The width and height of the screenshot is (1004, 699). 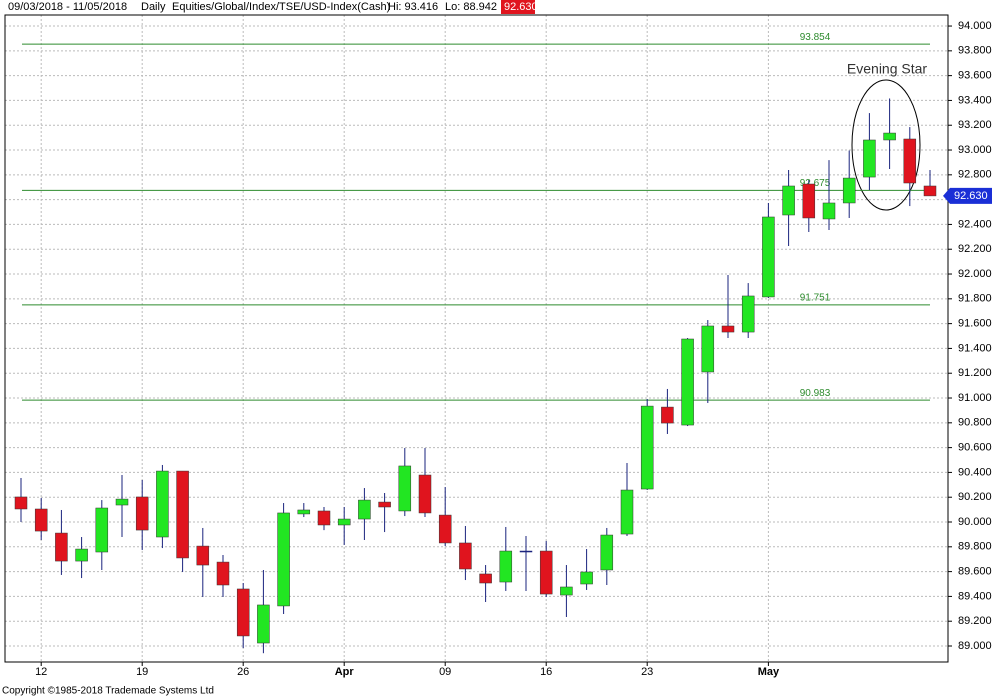 What do you see at coordinates (815, 393) in the screenshot?
I see `level-label: 90.983` at bounding box center [815, 393].